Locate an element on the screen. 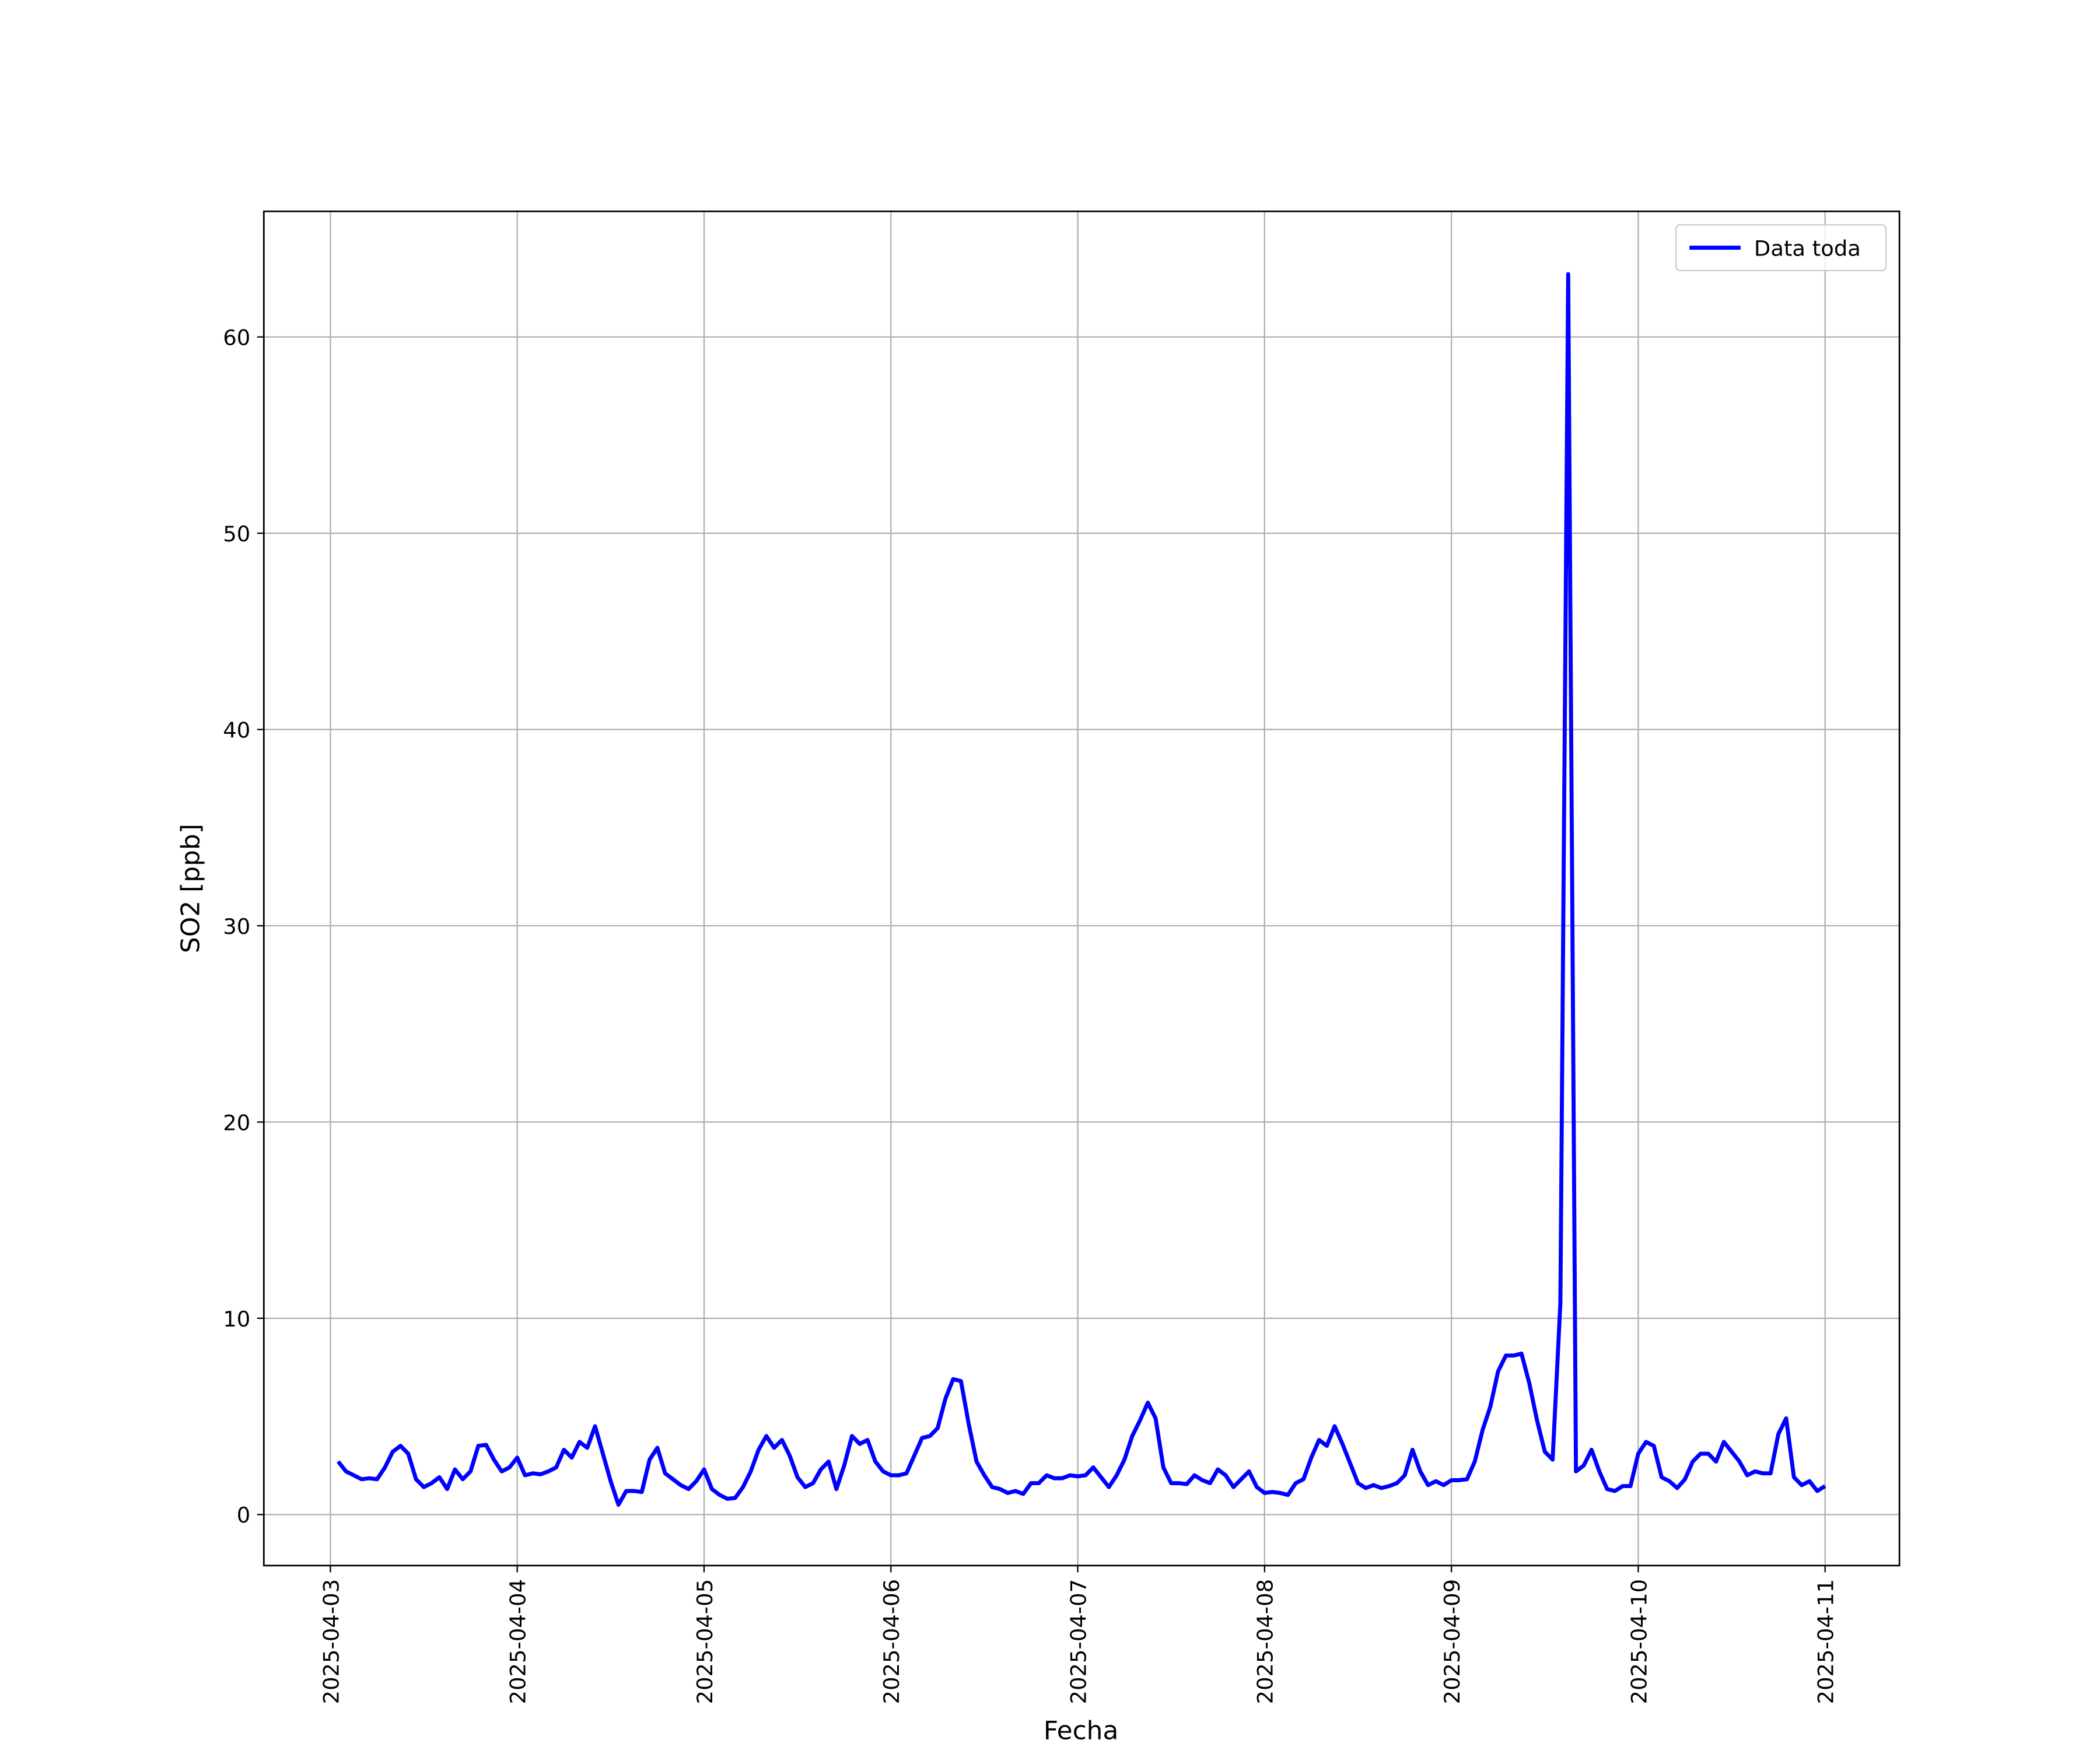 The image size is (2100, 1750). y-tick-label: 50 is located at coordinates (236, 534).